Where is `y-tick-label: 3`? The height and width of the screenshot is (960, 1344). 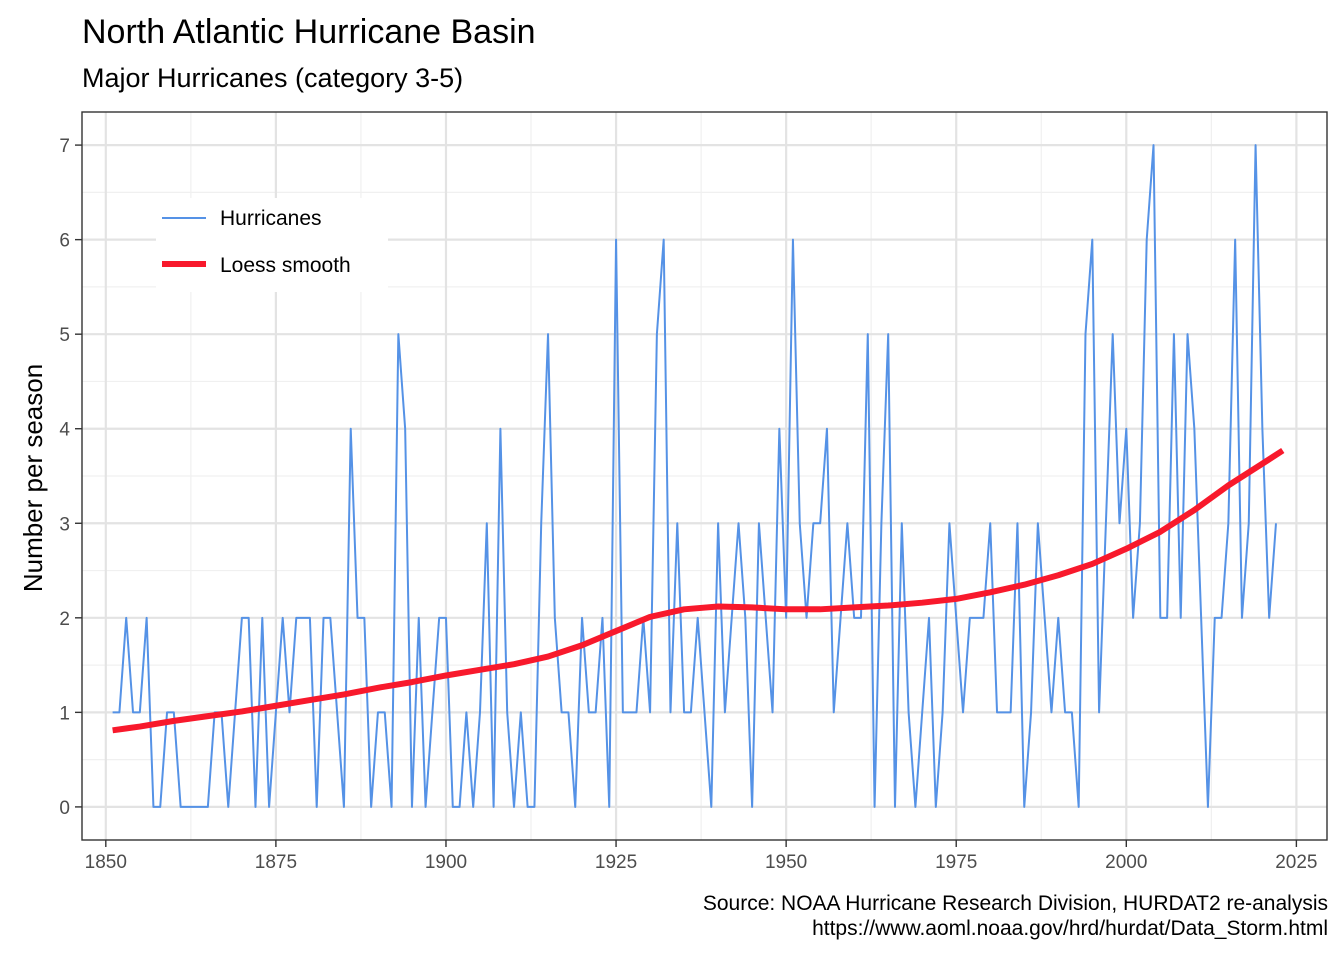
y-tick-label: 3 is located at coordinates (64, 524).